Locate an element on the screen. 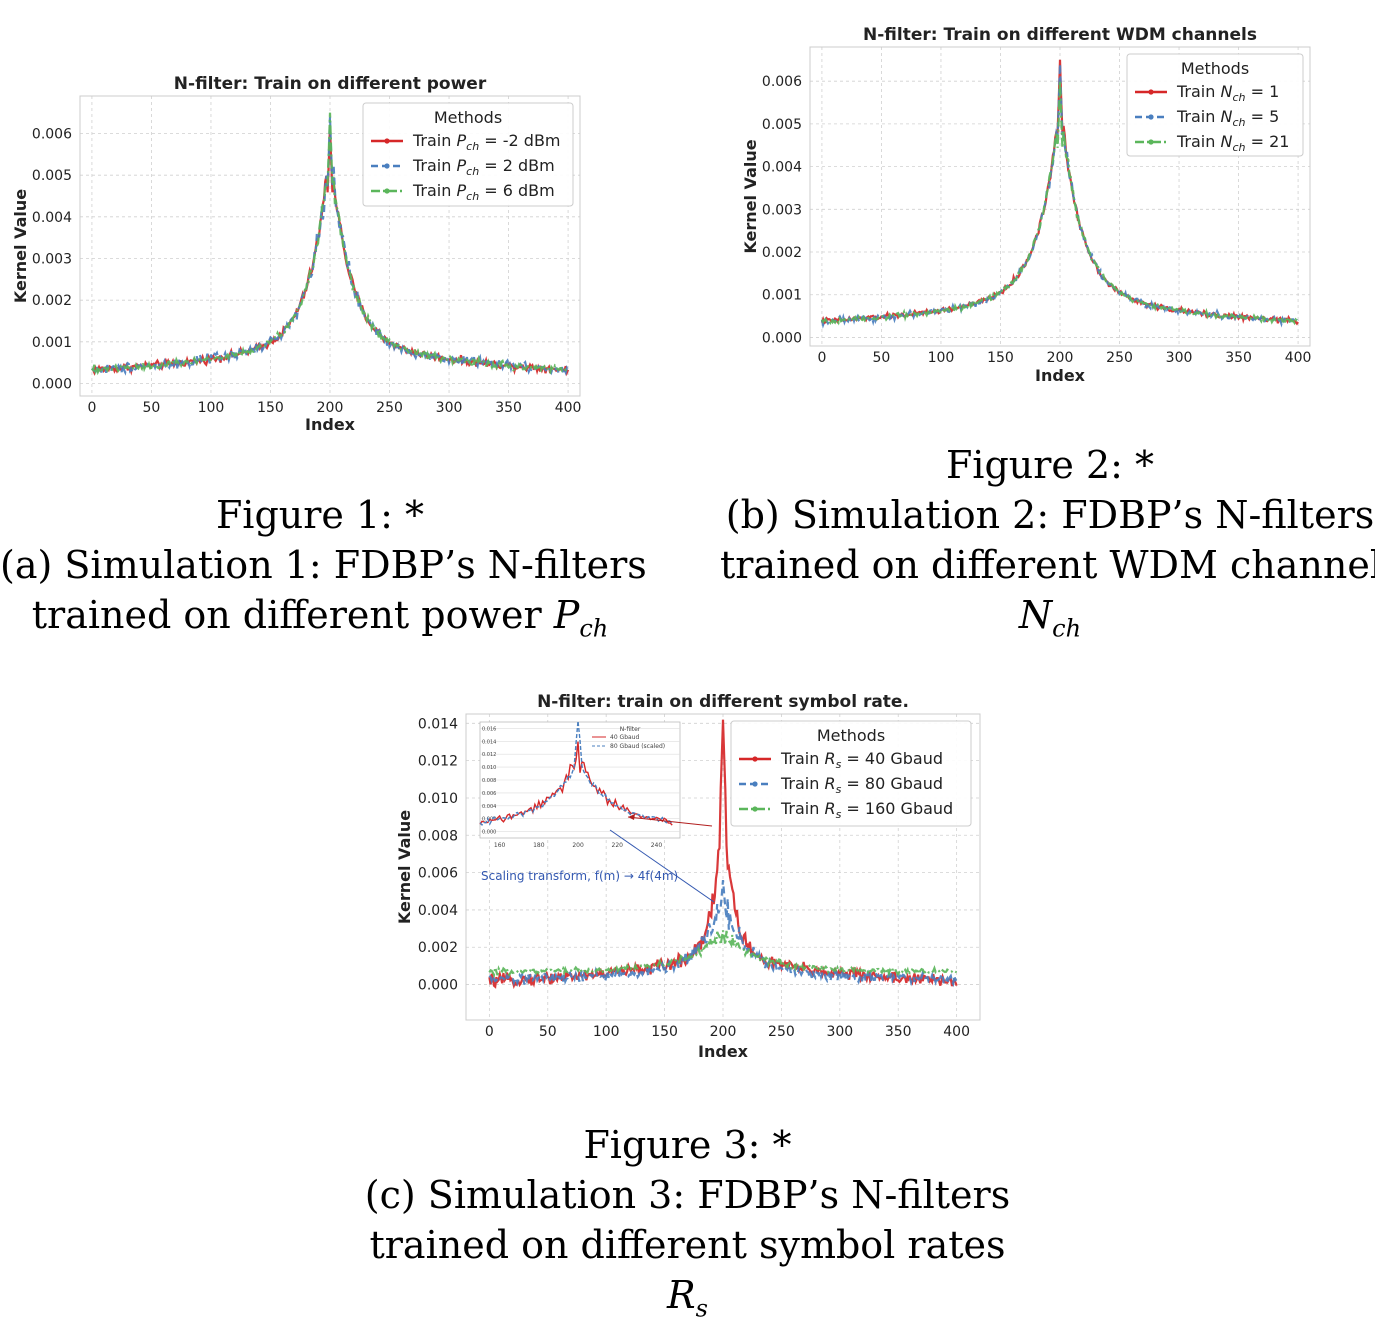 The height and width of the screenshot is (1334, 1375). y-tick-label: 0.008 is located at coordinates (438, 836).